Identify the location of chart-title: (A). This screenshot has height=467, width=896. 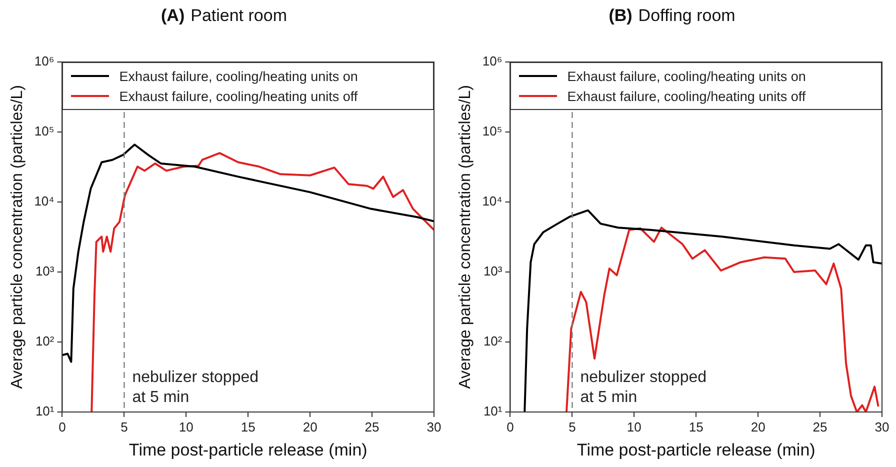
(173, 15).